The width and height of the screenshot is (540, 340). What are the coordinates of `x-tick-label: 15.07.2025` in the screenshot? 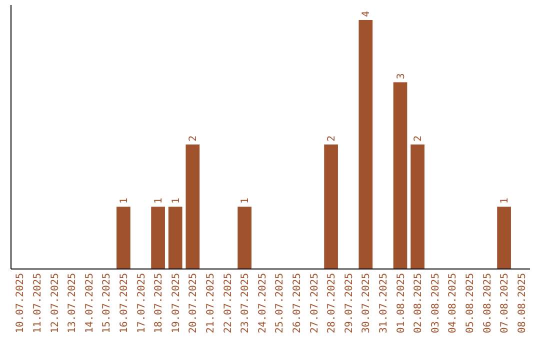 It's located at (107, 303).